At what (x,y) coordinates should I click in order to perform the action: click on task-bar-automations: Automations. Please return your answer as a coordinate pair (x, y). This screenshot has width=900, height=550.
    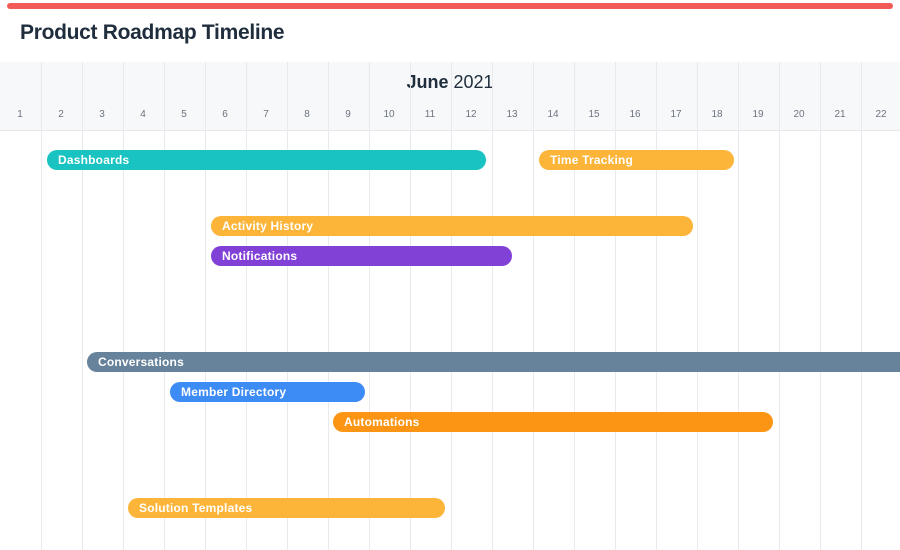
    Looking at the image, I should click on (553, 422).